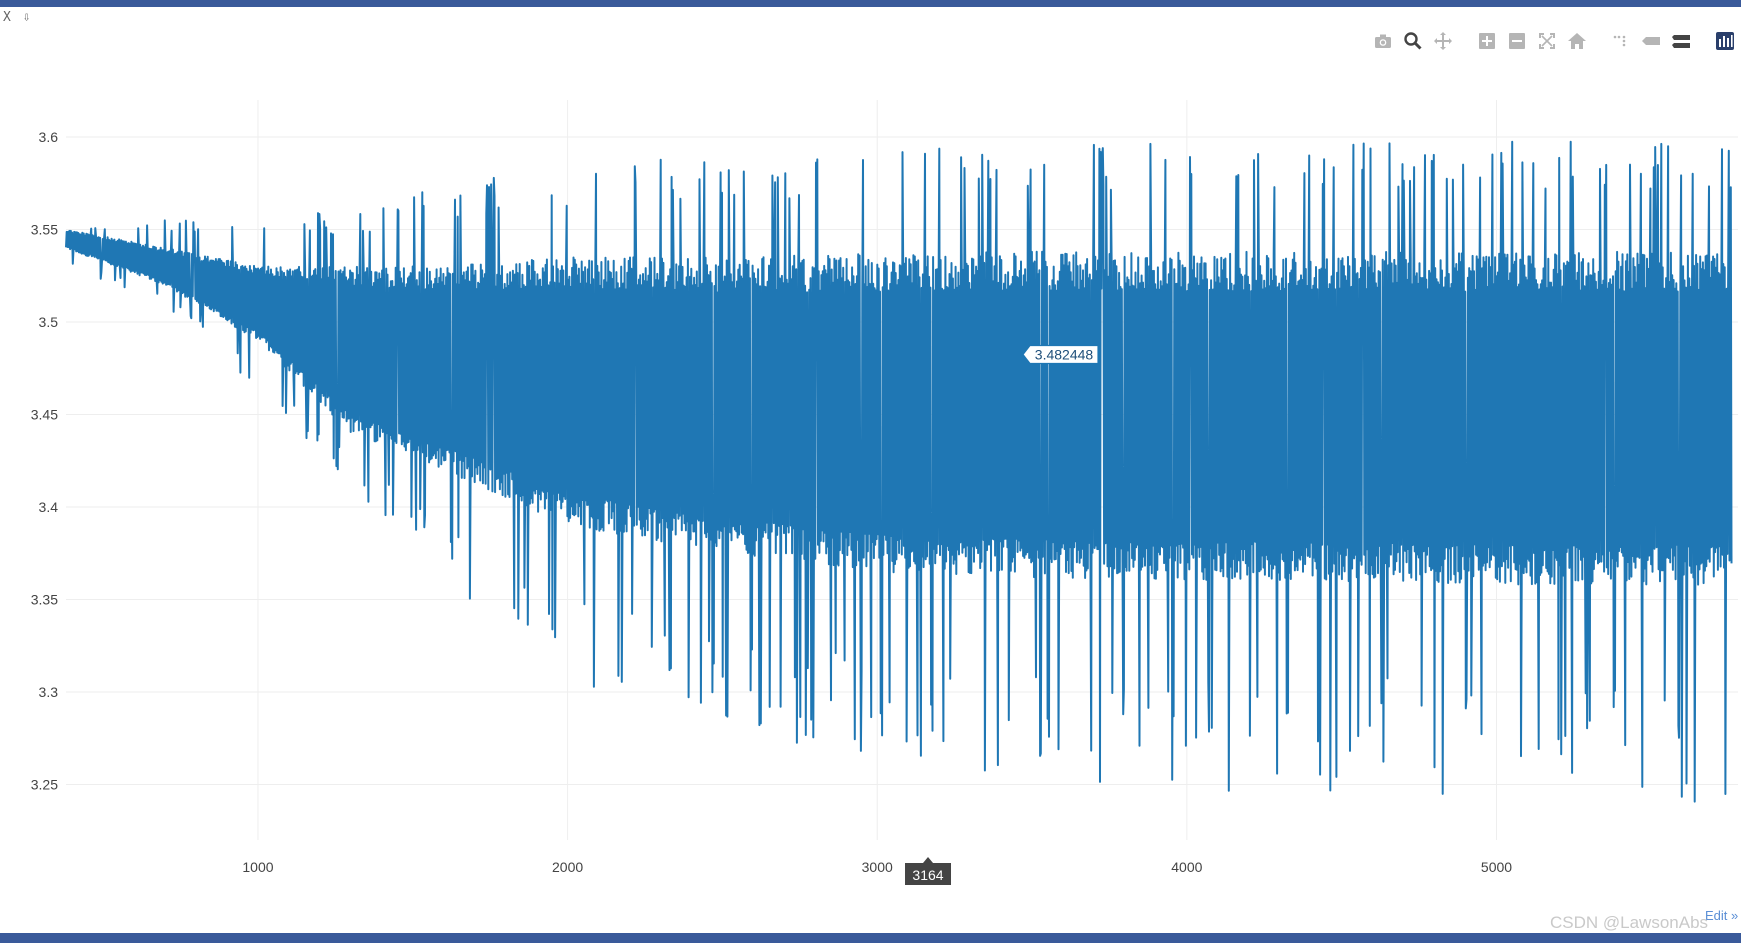 The height and width of the screenshot is (943, 1741). Describe the element at coordinates (1517, 41) in the screenshot. I see `zoom-out-icon` at that location.